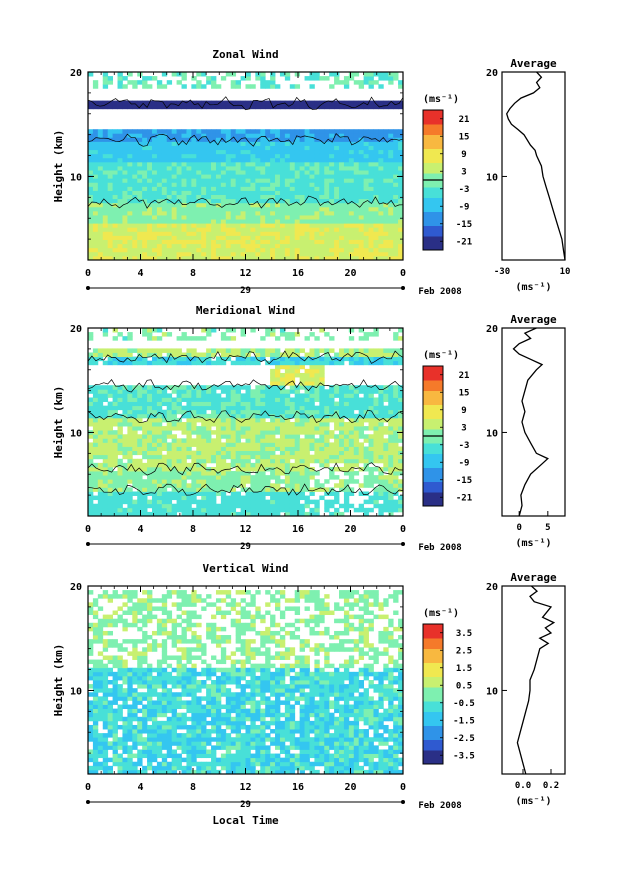 The image size is (620, 873). What do you see at coordinates (464, 225) in the screenshot?
I see `colorbar-tick-label: -15` at bounding box center [464, 225].